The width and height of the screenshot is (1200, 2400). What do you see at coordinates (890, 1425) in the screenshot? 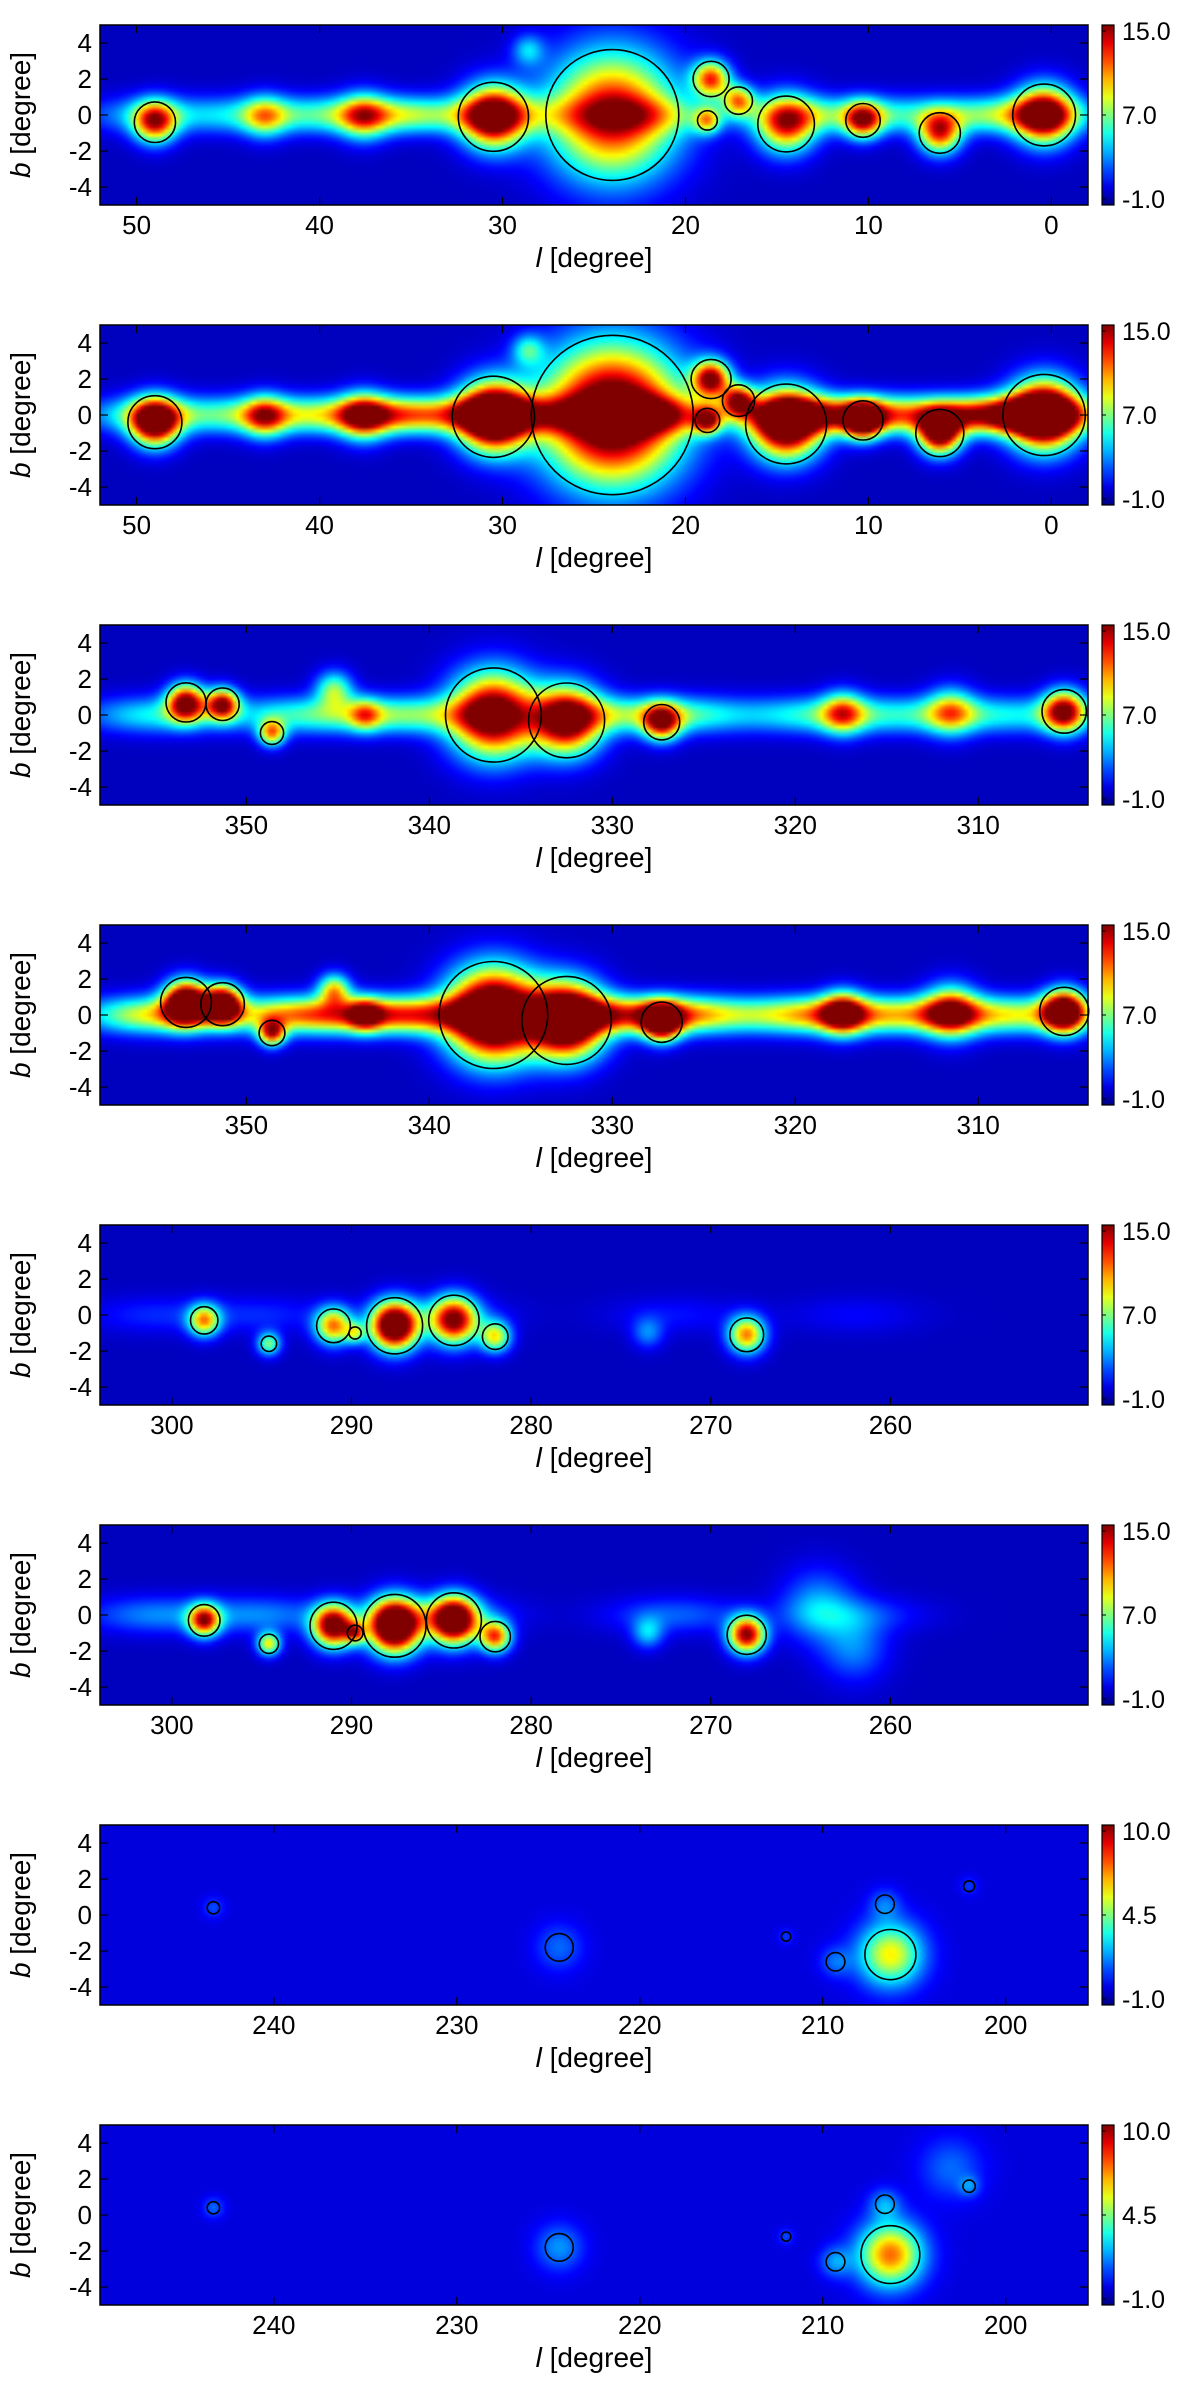
I see `x-tick-label: 260` at bounding box center [890, 1425].